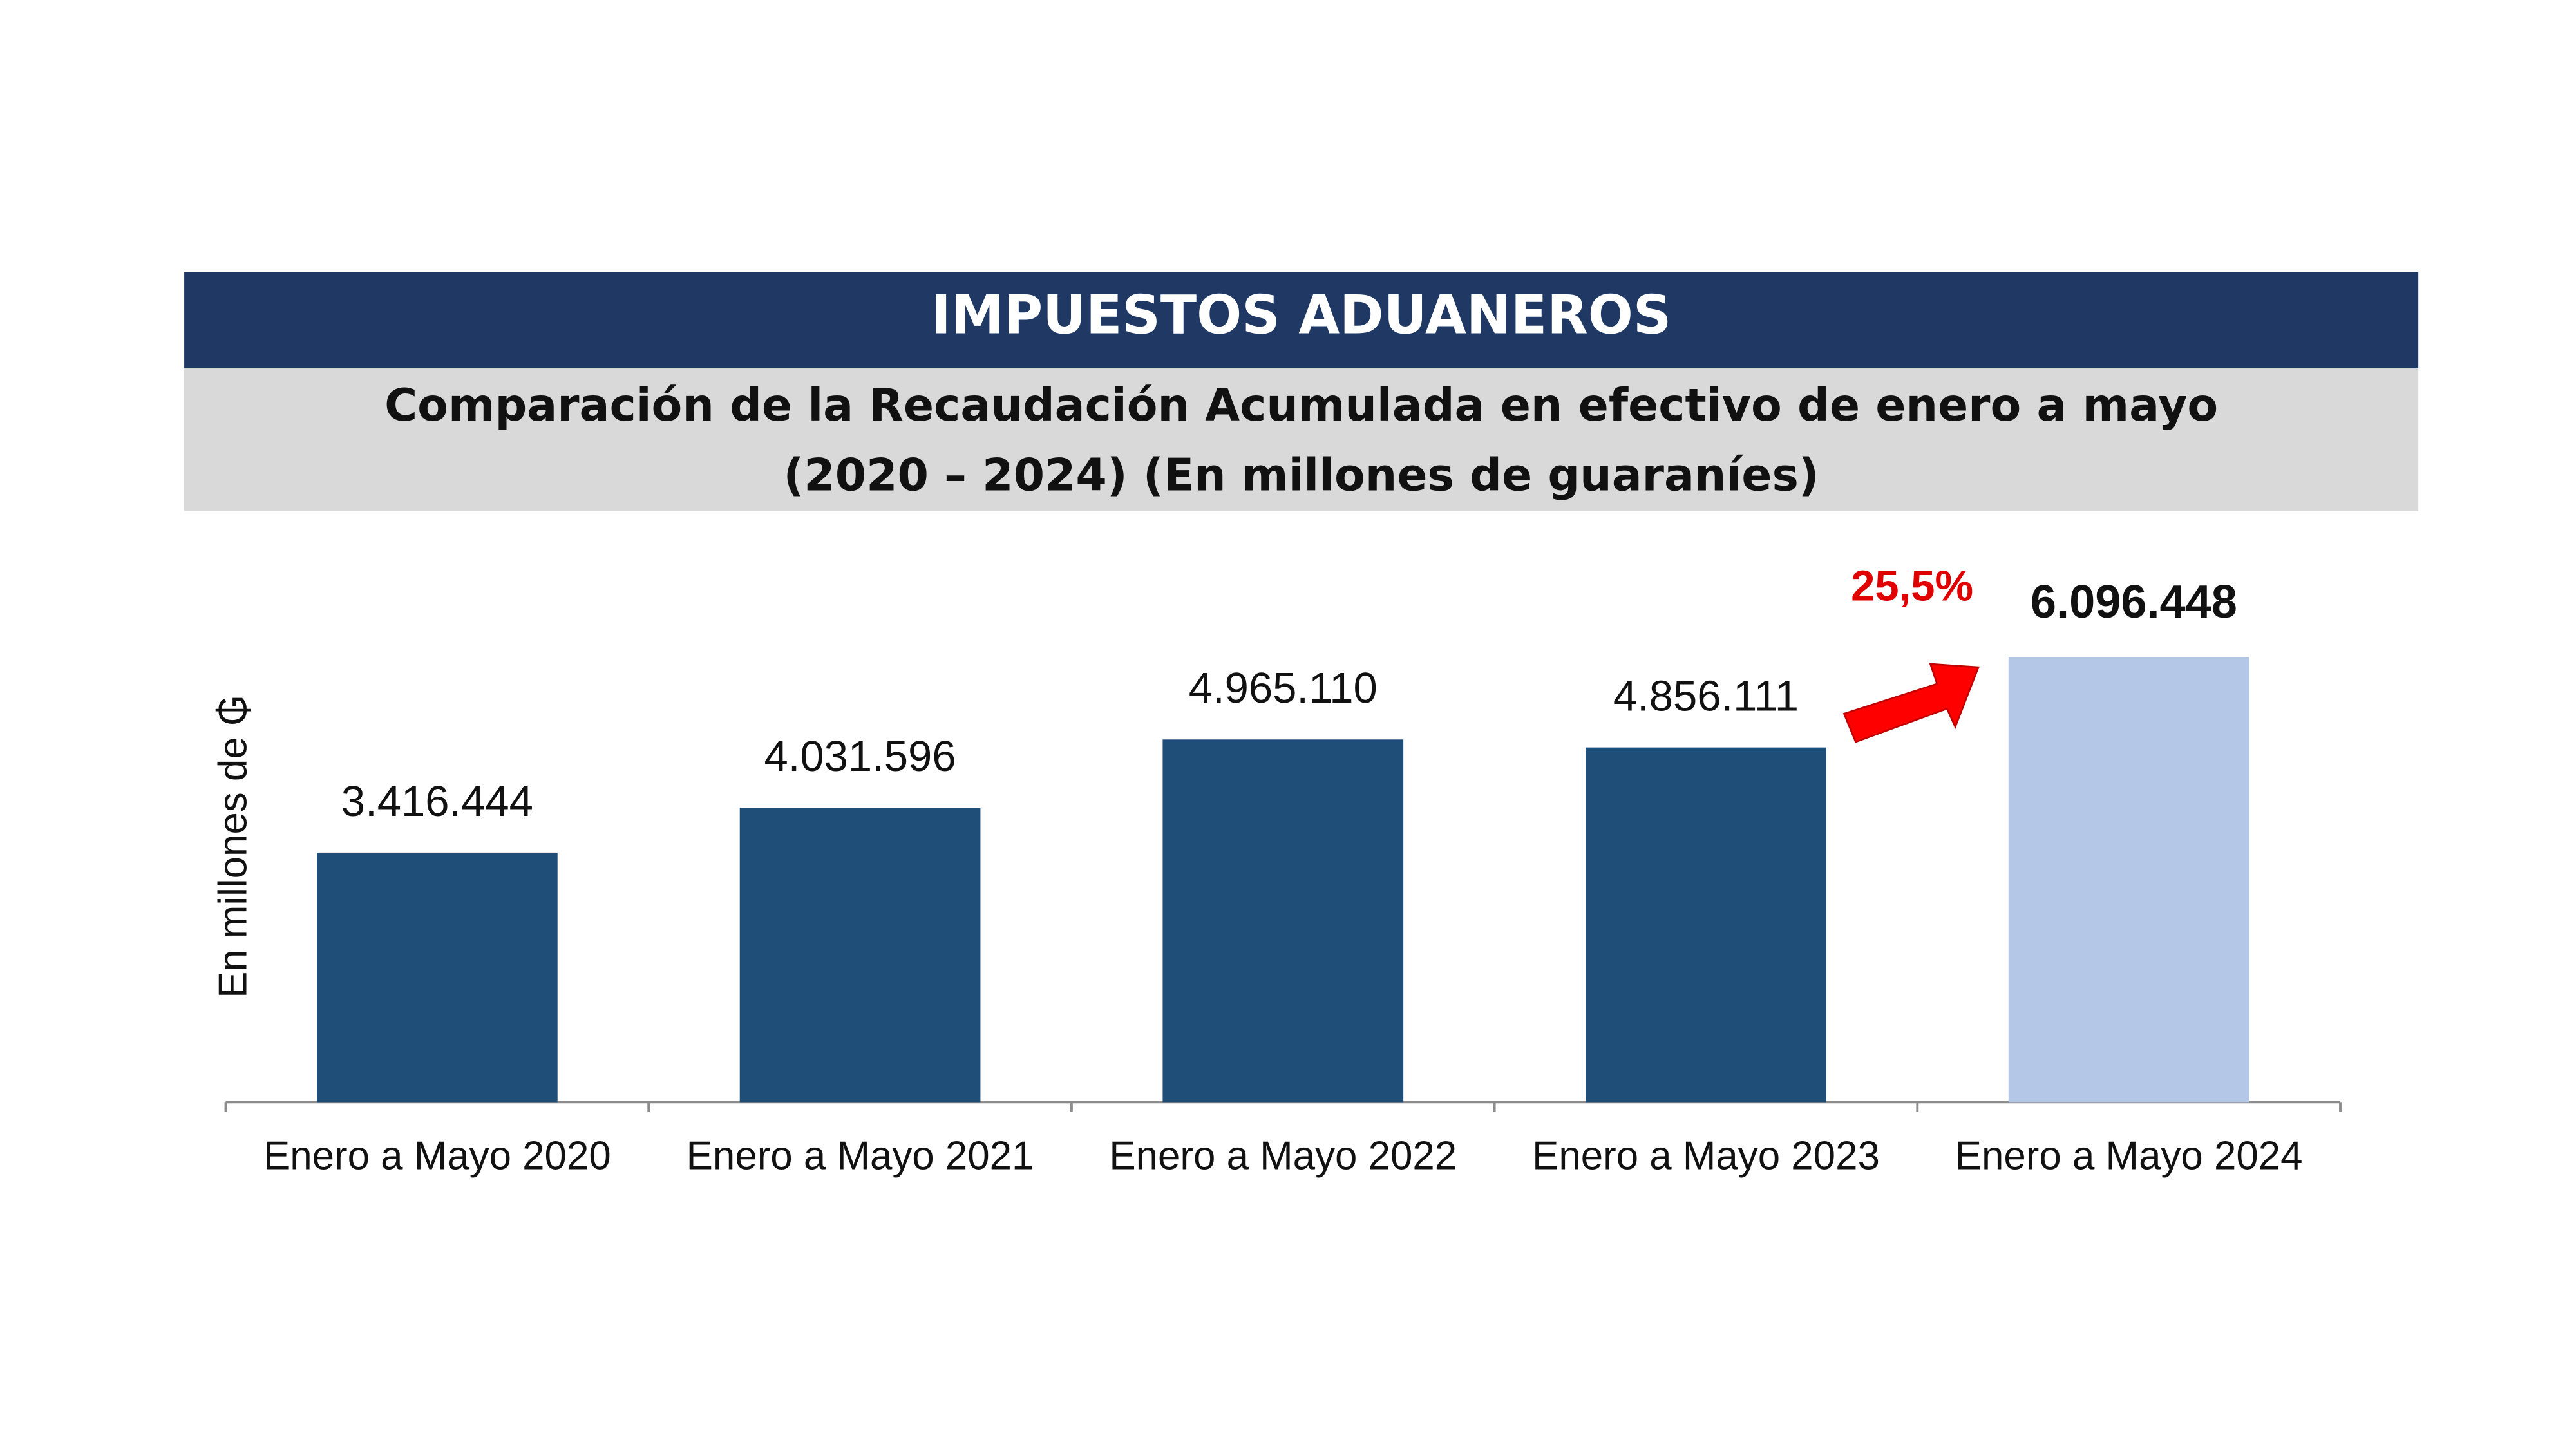  What do you see at coordinates (1284, 688) in the screenshot?
I see `value-label: 4.965.110` at bounding box center [1284, 688].